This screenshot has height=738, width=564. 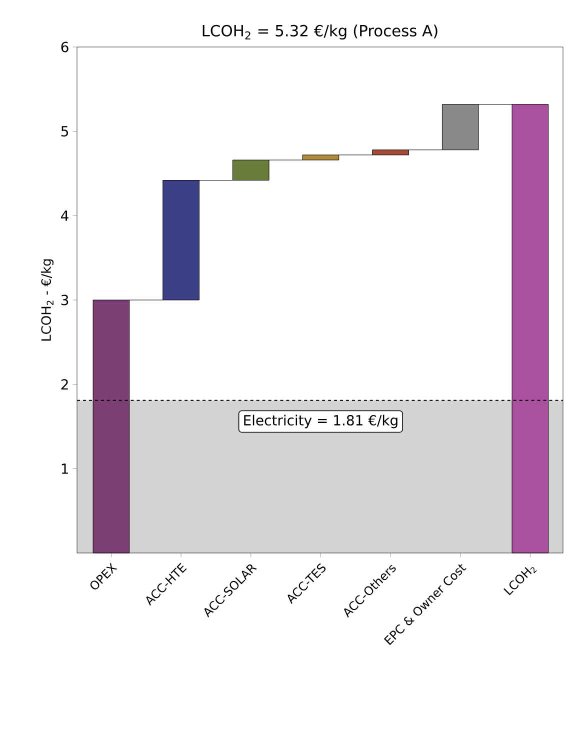 What do you see at coordinates (320, 32) in the screenshot?
I see `chart-title: LCOH$_{2}$ = 5.32 €/kg (Process A)` at bounding box center [320, 32].